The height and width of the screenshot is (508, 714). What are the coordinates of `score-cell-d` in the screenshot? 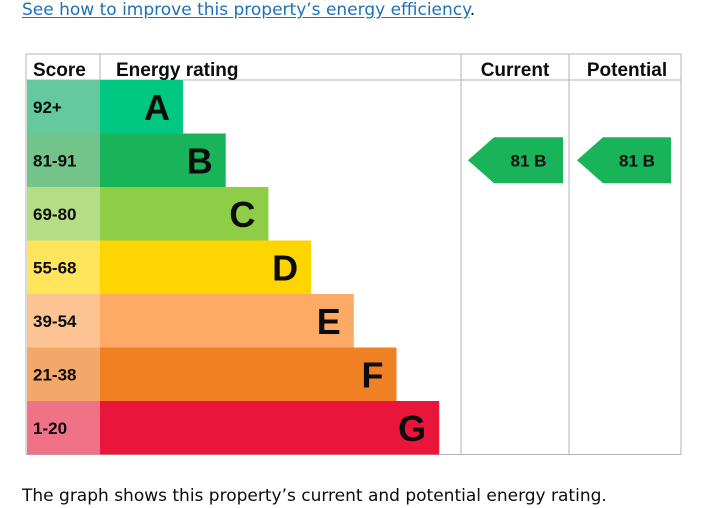 It's located at (63, 267).